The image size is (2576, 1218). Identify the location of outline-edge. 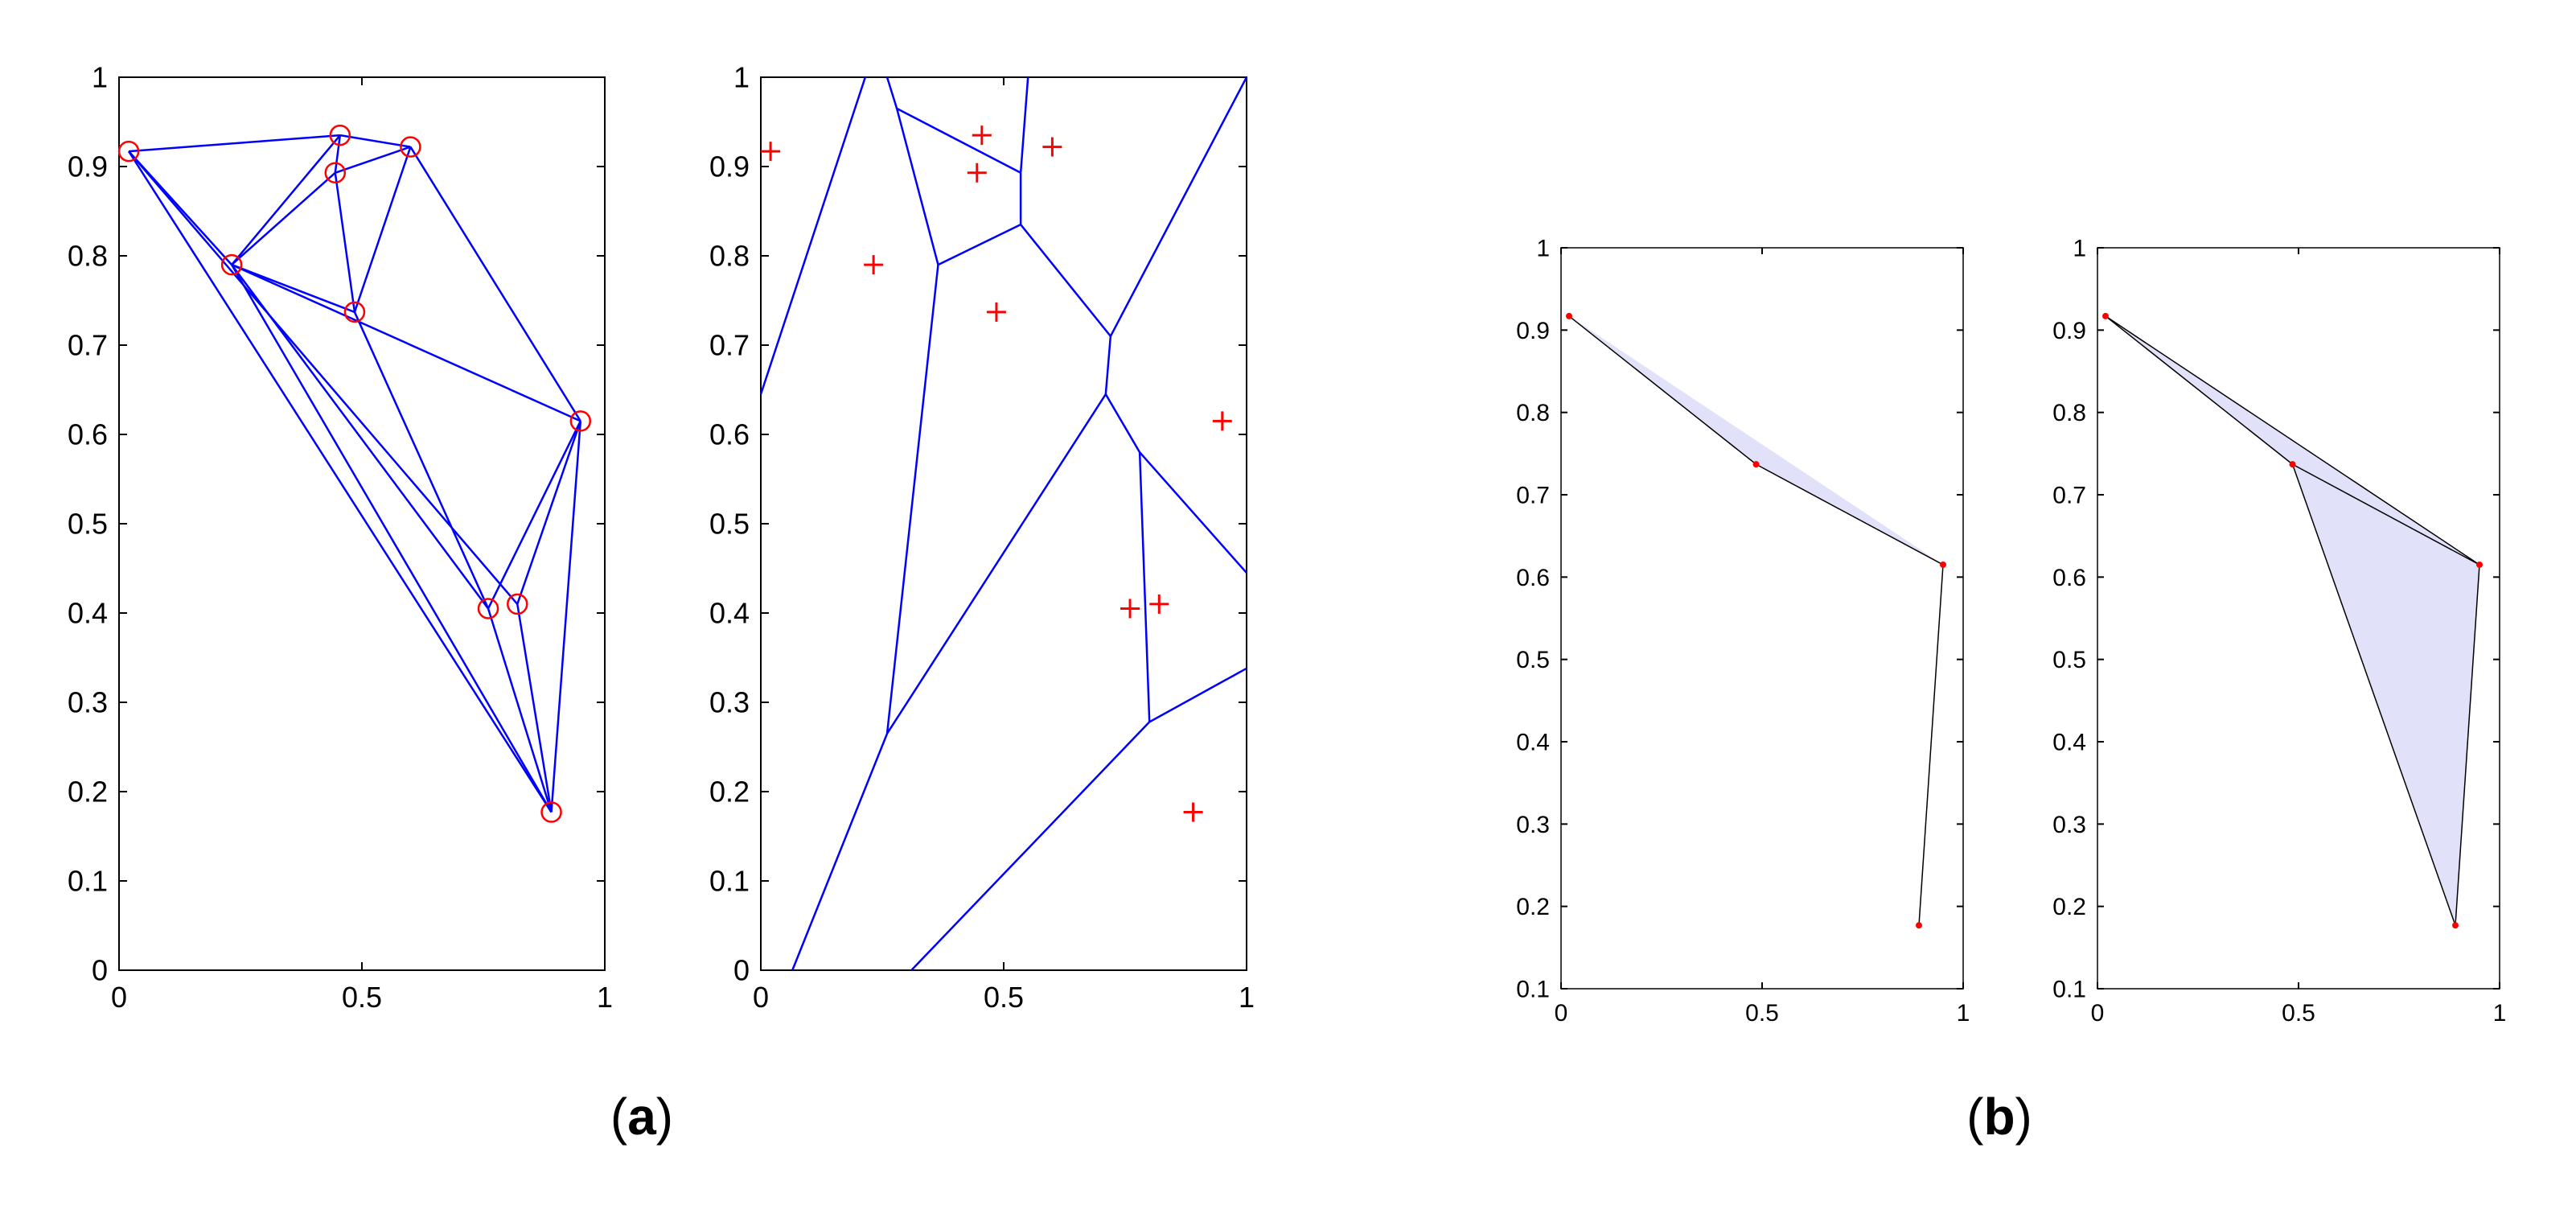
(2386, 514).